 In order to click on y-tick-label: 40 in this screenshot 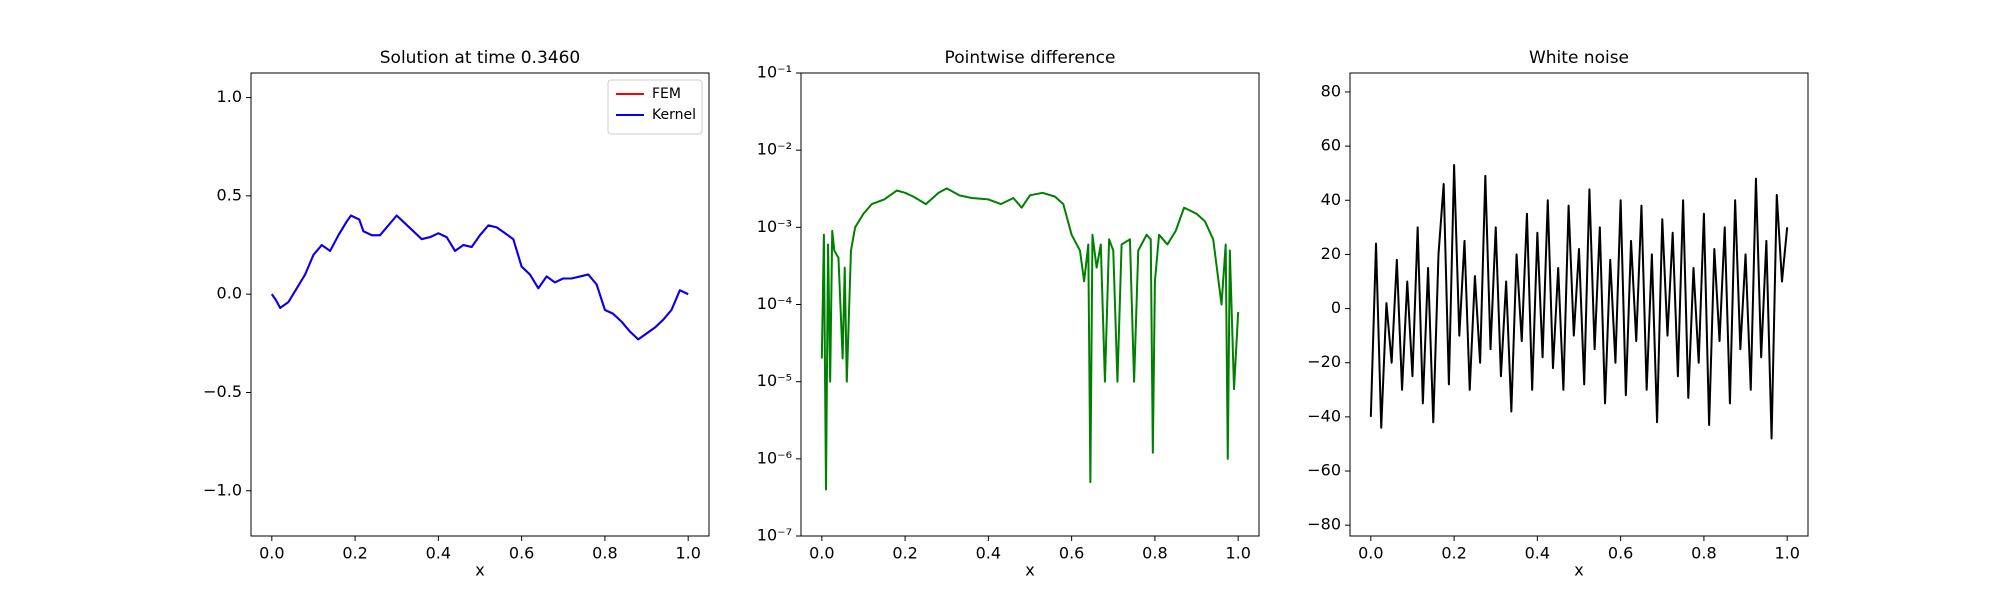, I will do `click(1331, 199)`.